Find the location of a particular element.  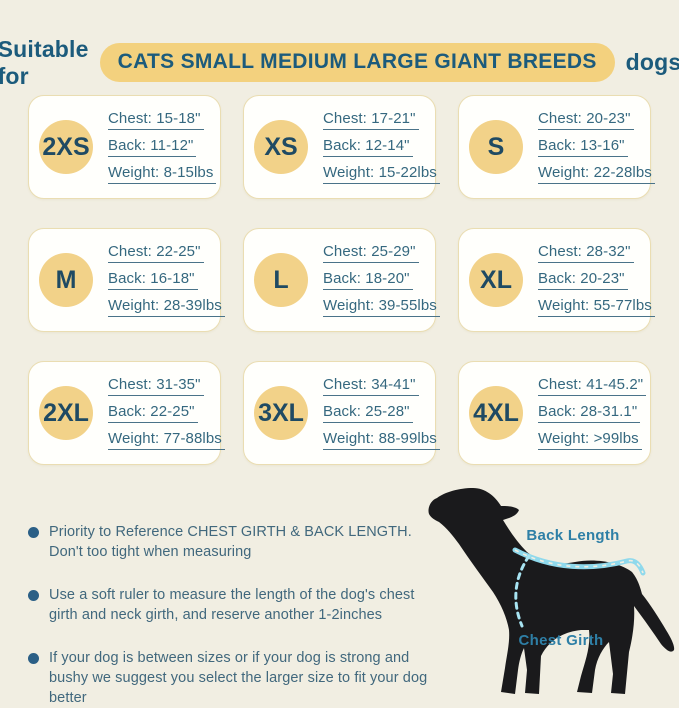

dog-diagram-svg: Back Length Chest Girth is located at coordinates (551, 591).